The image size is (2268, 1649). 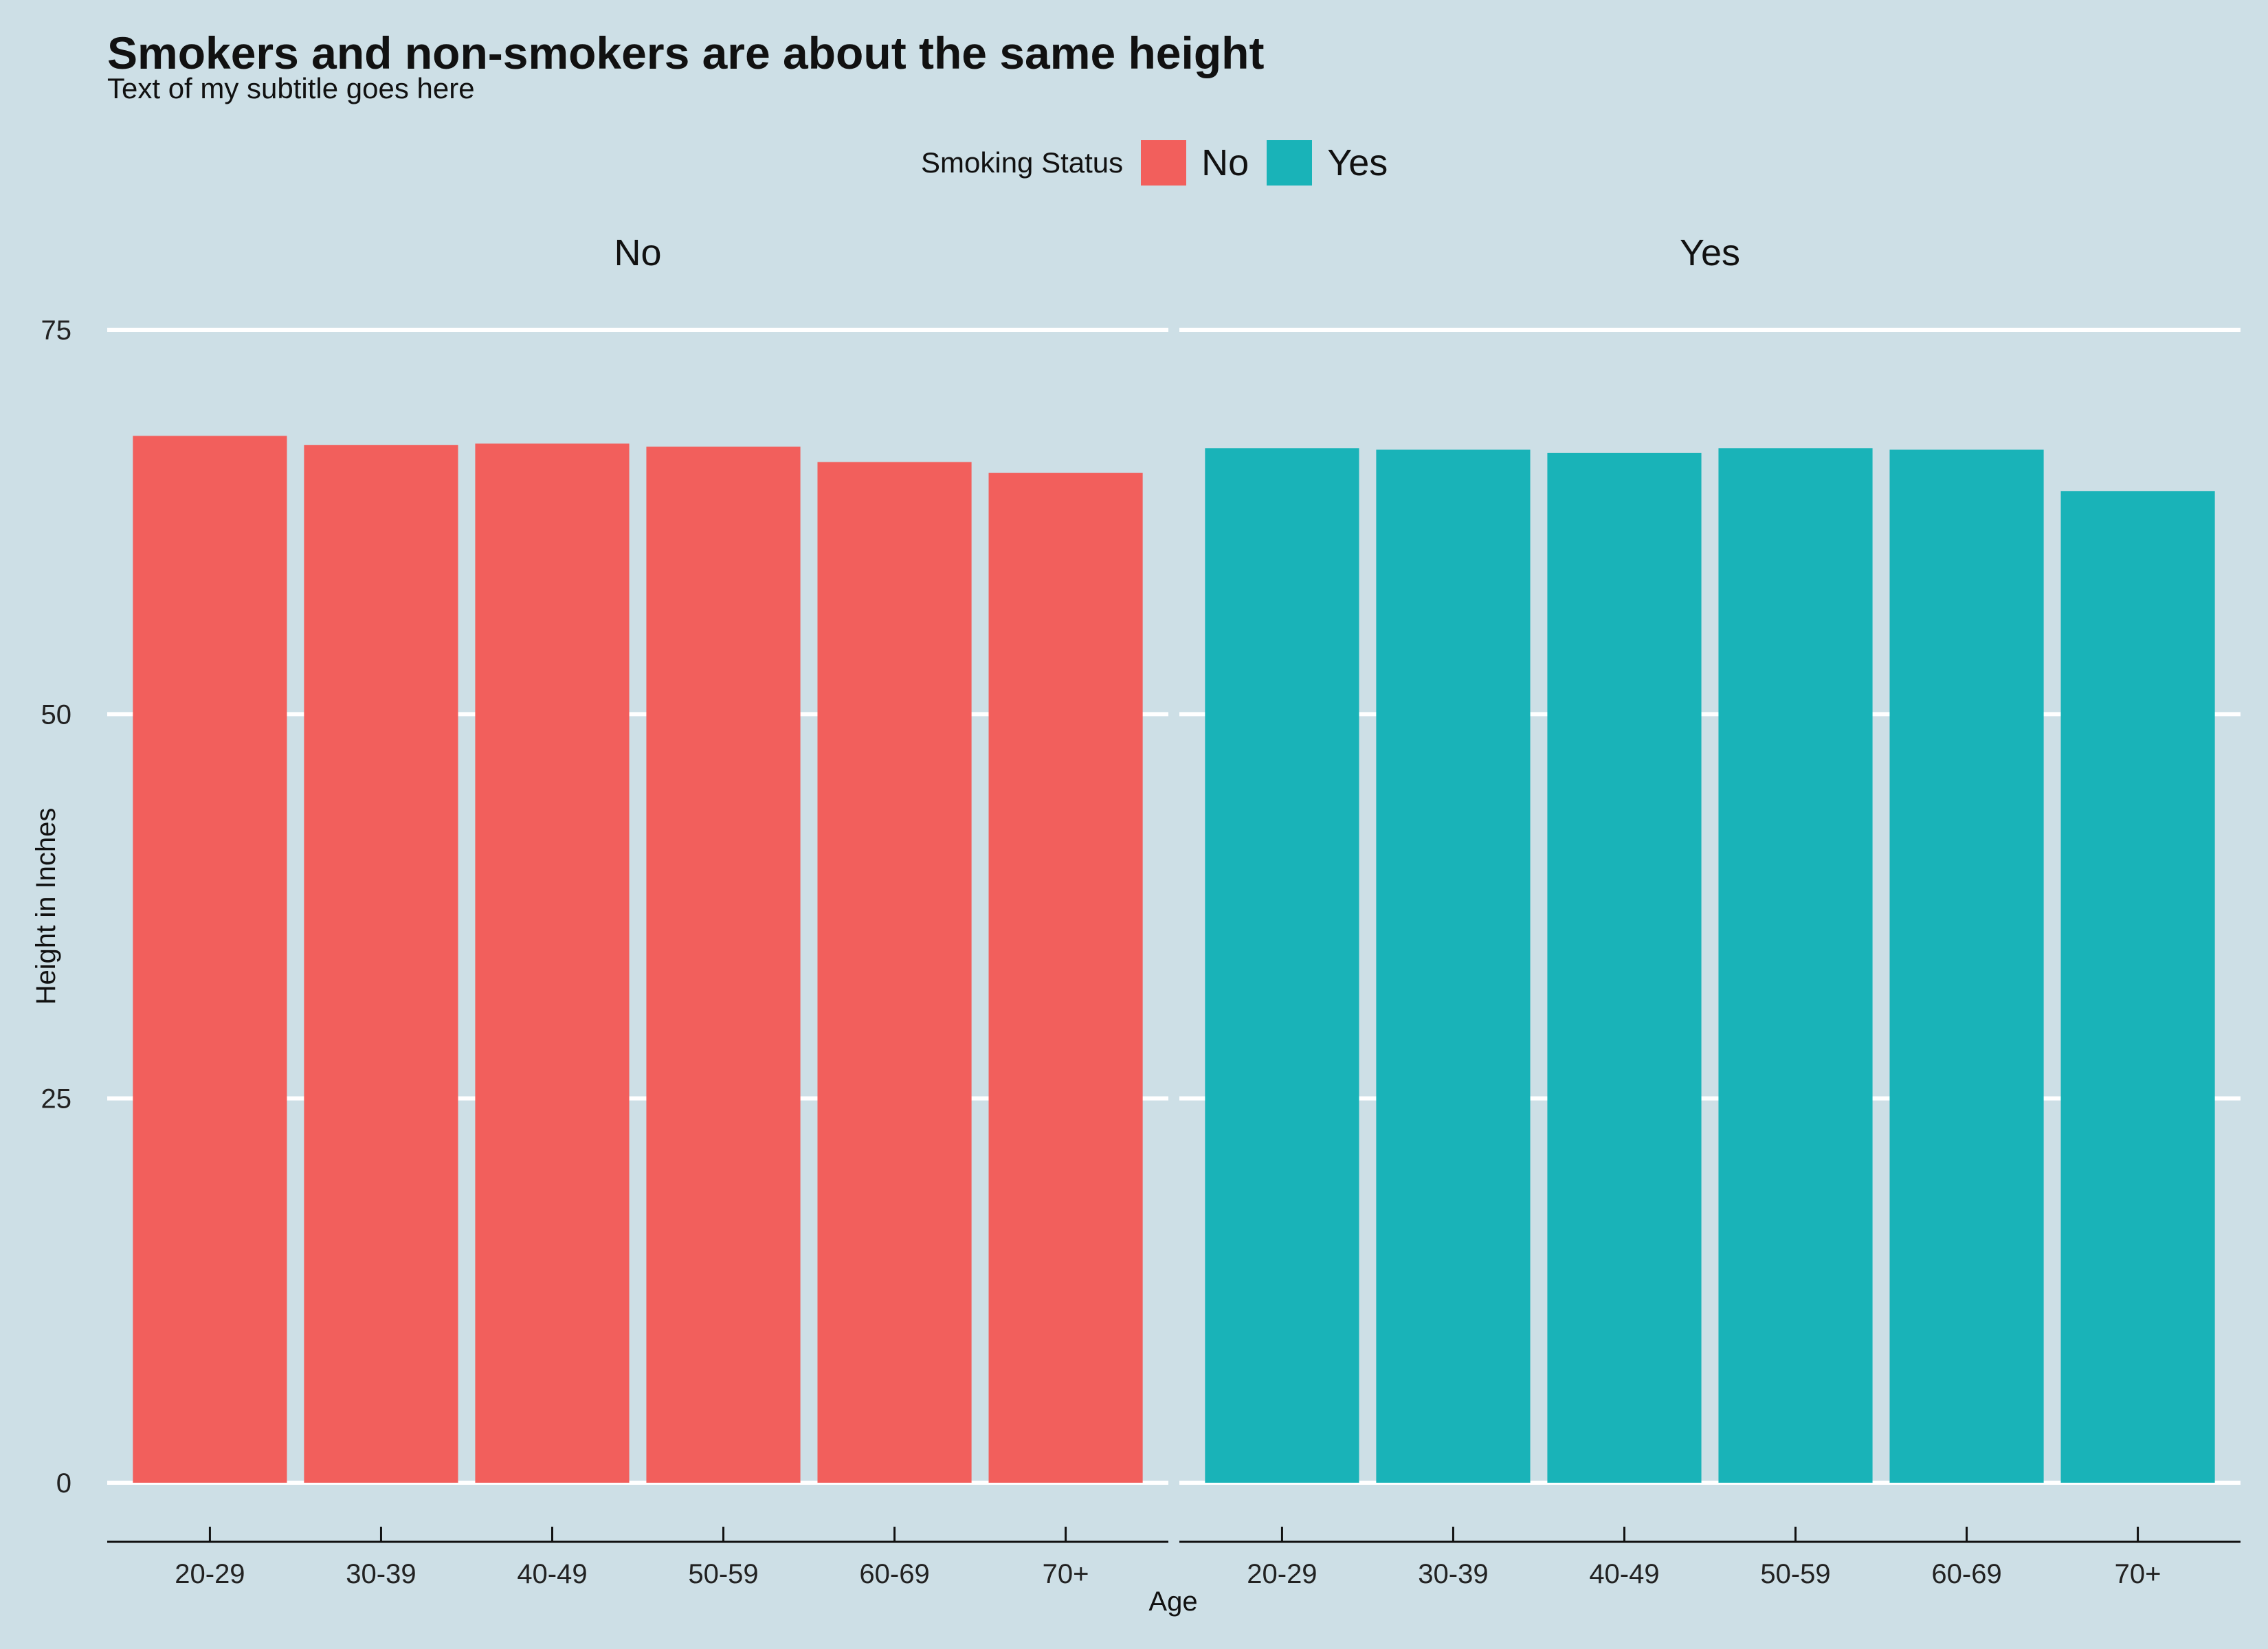 What do you see at coordinates (2137, 987) in the screenshot?
I see `bar-yes-70+` at bounding box center [2137, 987].